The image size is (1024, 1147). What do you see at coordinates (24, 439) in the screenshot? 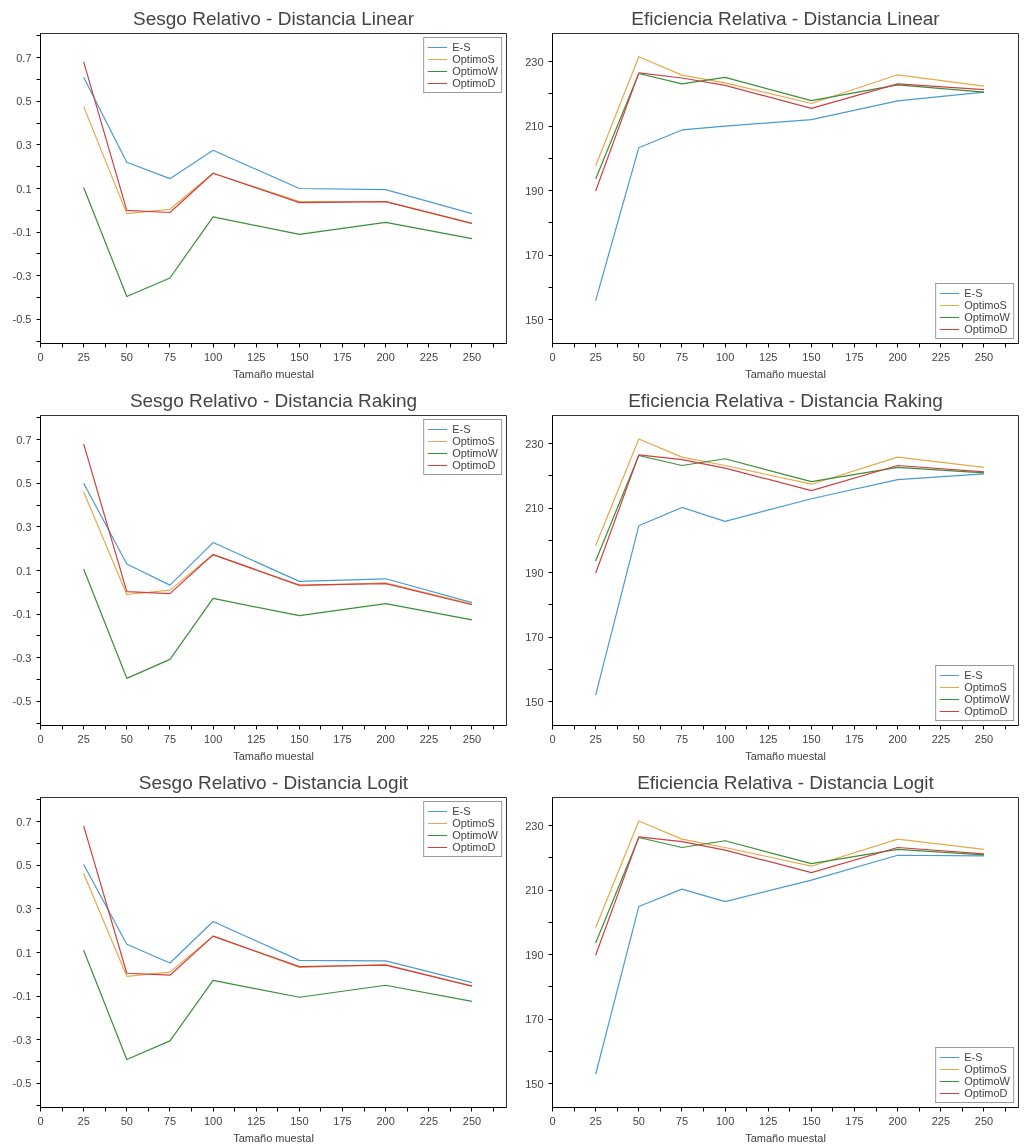
I see `y-tick-label: 0.7` at bounding box center [24, 439].